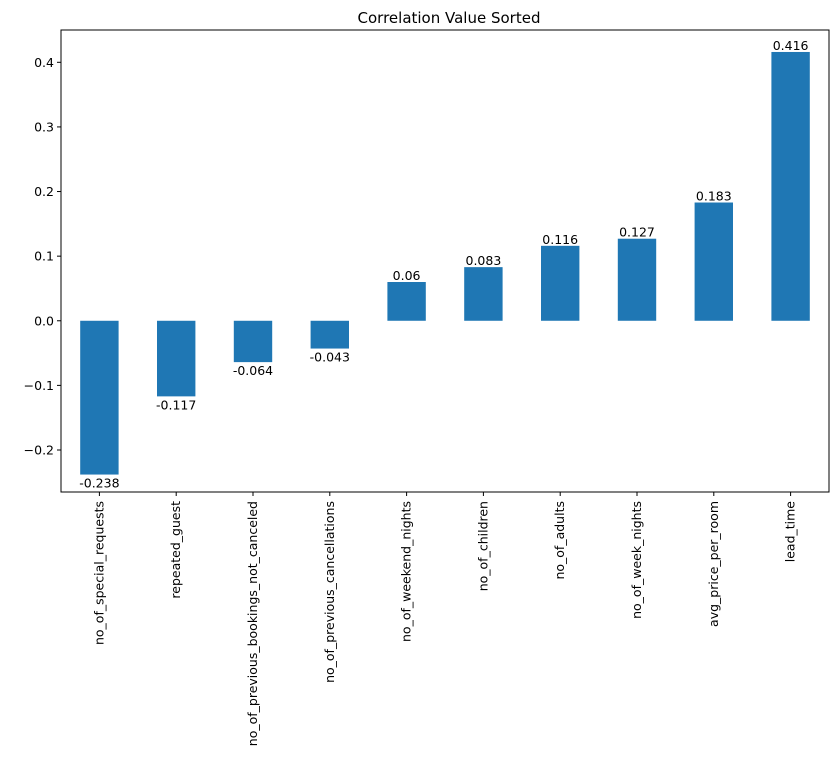 The width and height of the screenshot is (838, 784). Describe the element at coordinates (253, 370) in the screenshot. I see `data-label: -0.064` at that location.